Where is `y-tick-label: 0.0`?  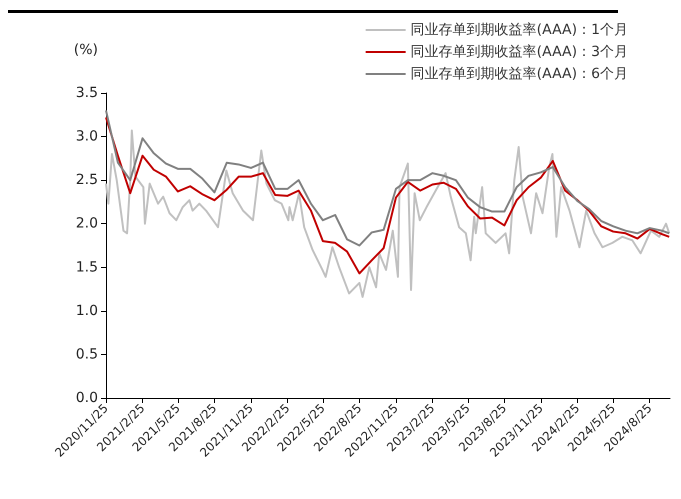 y-tick-label: 0.0 is located at coordinates (87, 398).